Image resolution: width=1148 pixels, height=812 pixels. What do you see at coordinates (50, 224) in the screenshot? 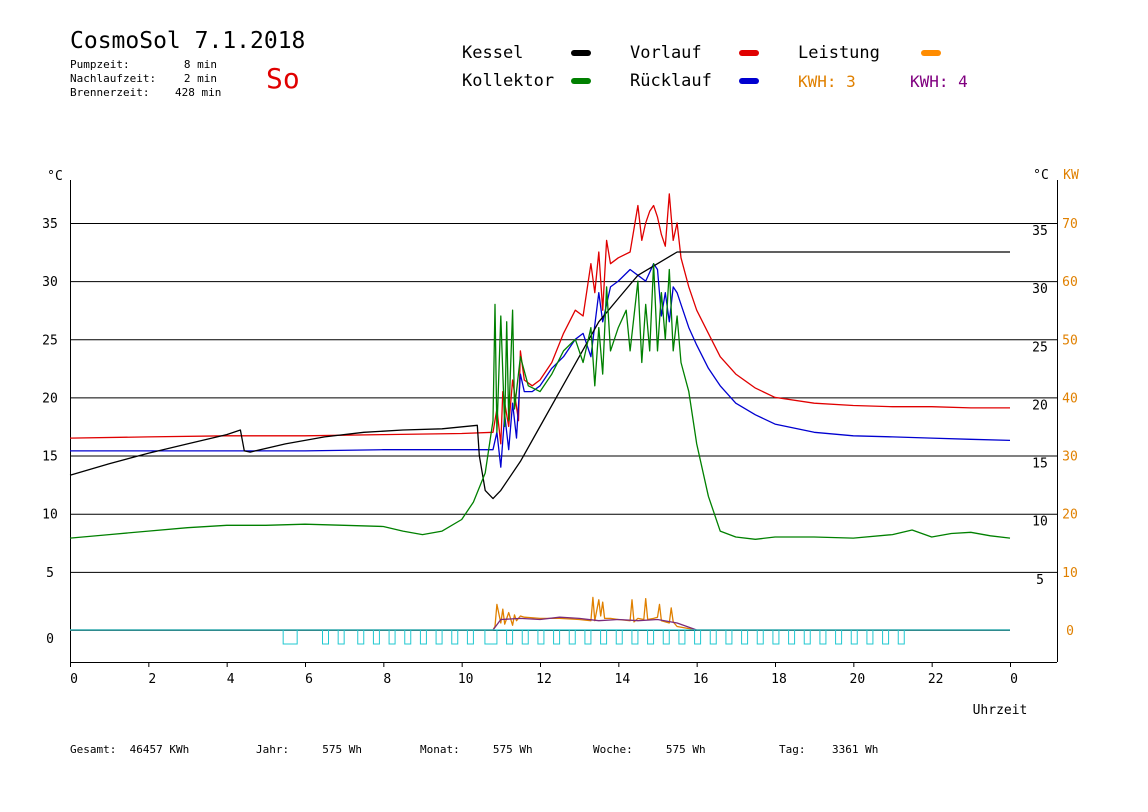
I see `y-tick-label: 35` at bounding box center [50, 224].